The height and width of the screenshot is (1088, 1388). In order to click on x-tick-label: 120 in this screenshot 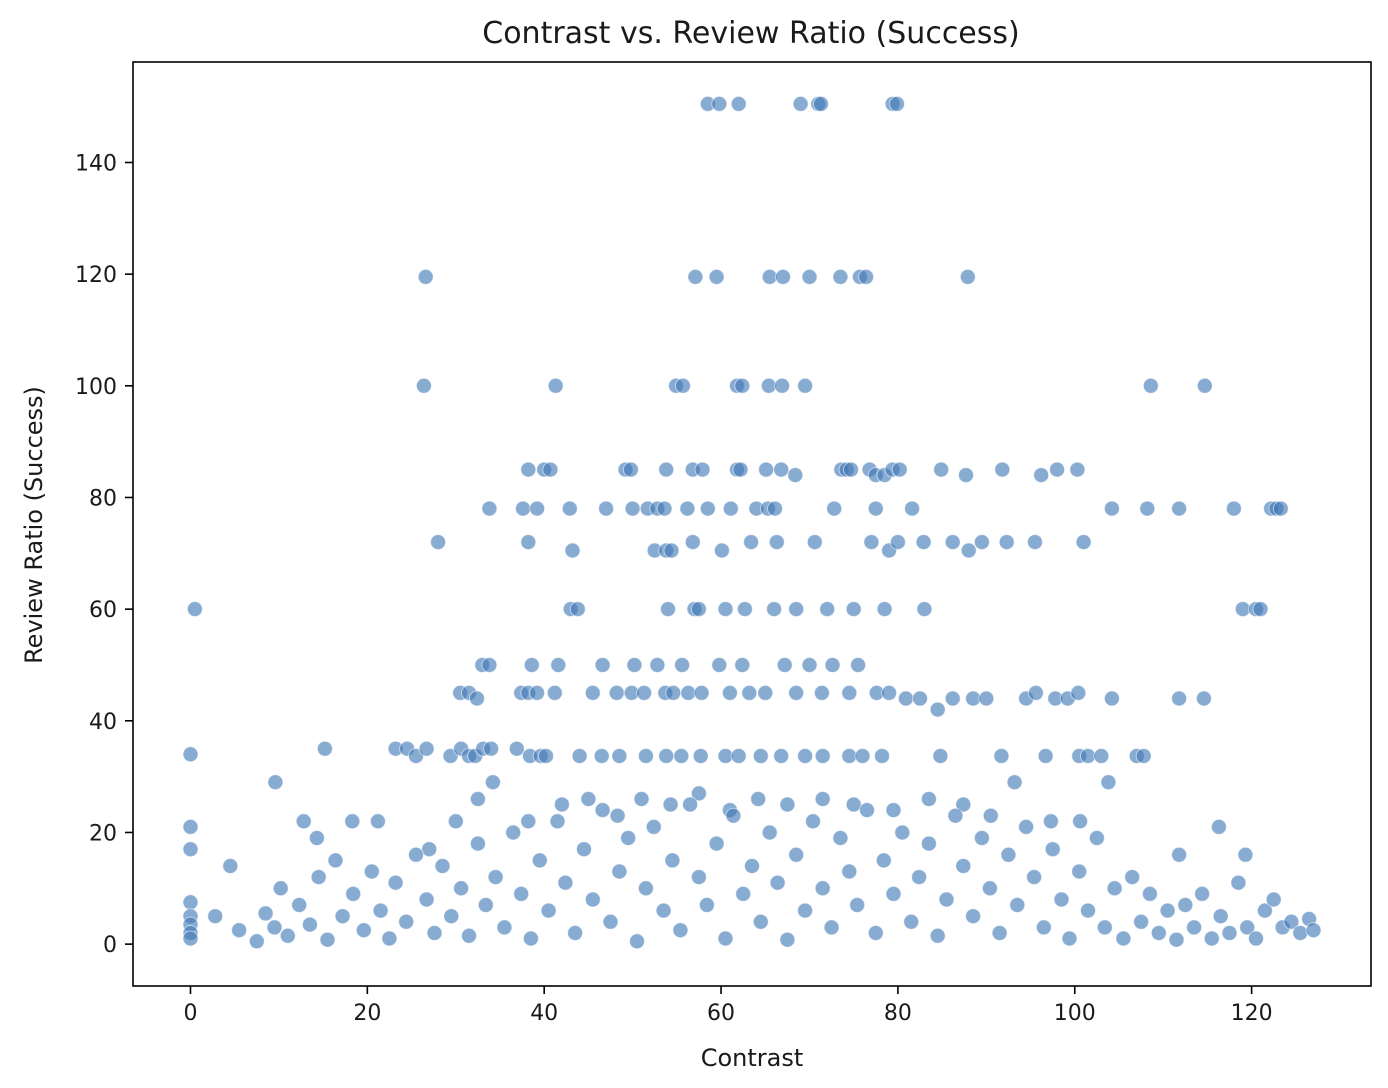, I will do `click(1252, 1013)`.